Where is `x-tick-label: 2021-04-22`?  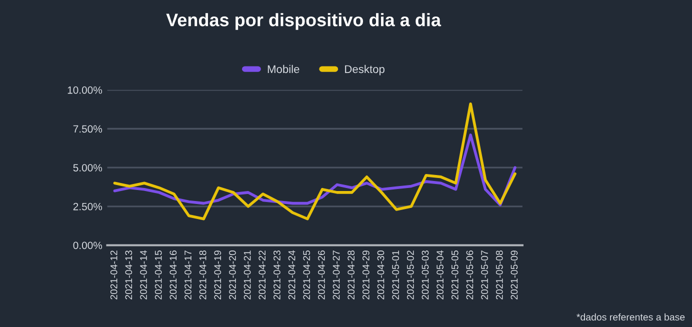 x-tick-label: 2021-04-22 is located at coordinates (262, 275).